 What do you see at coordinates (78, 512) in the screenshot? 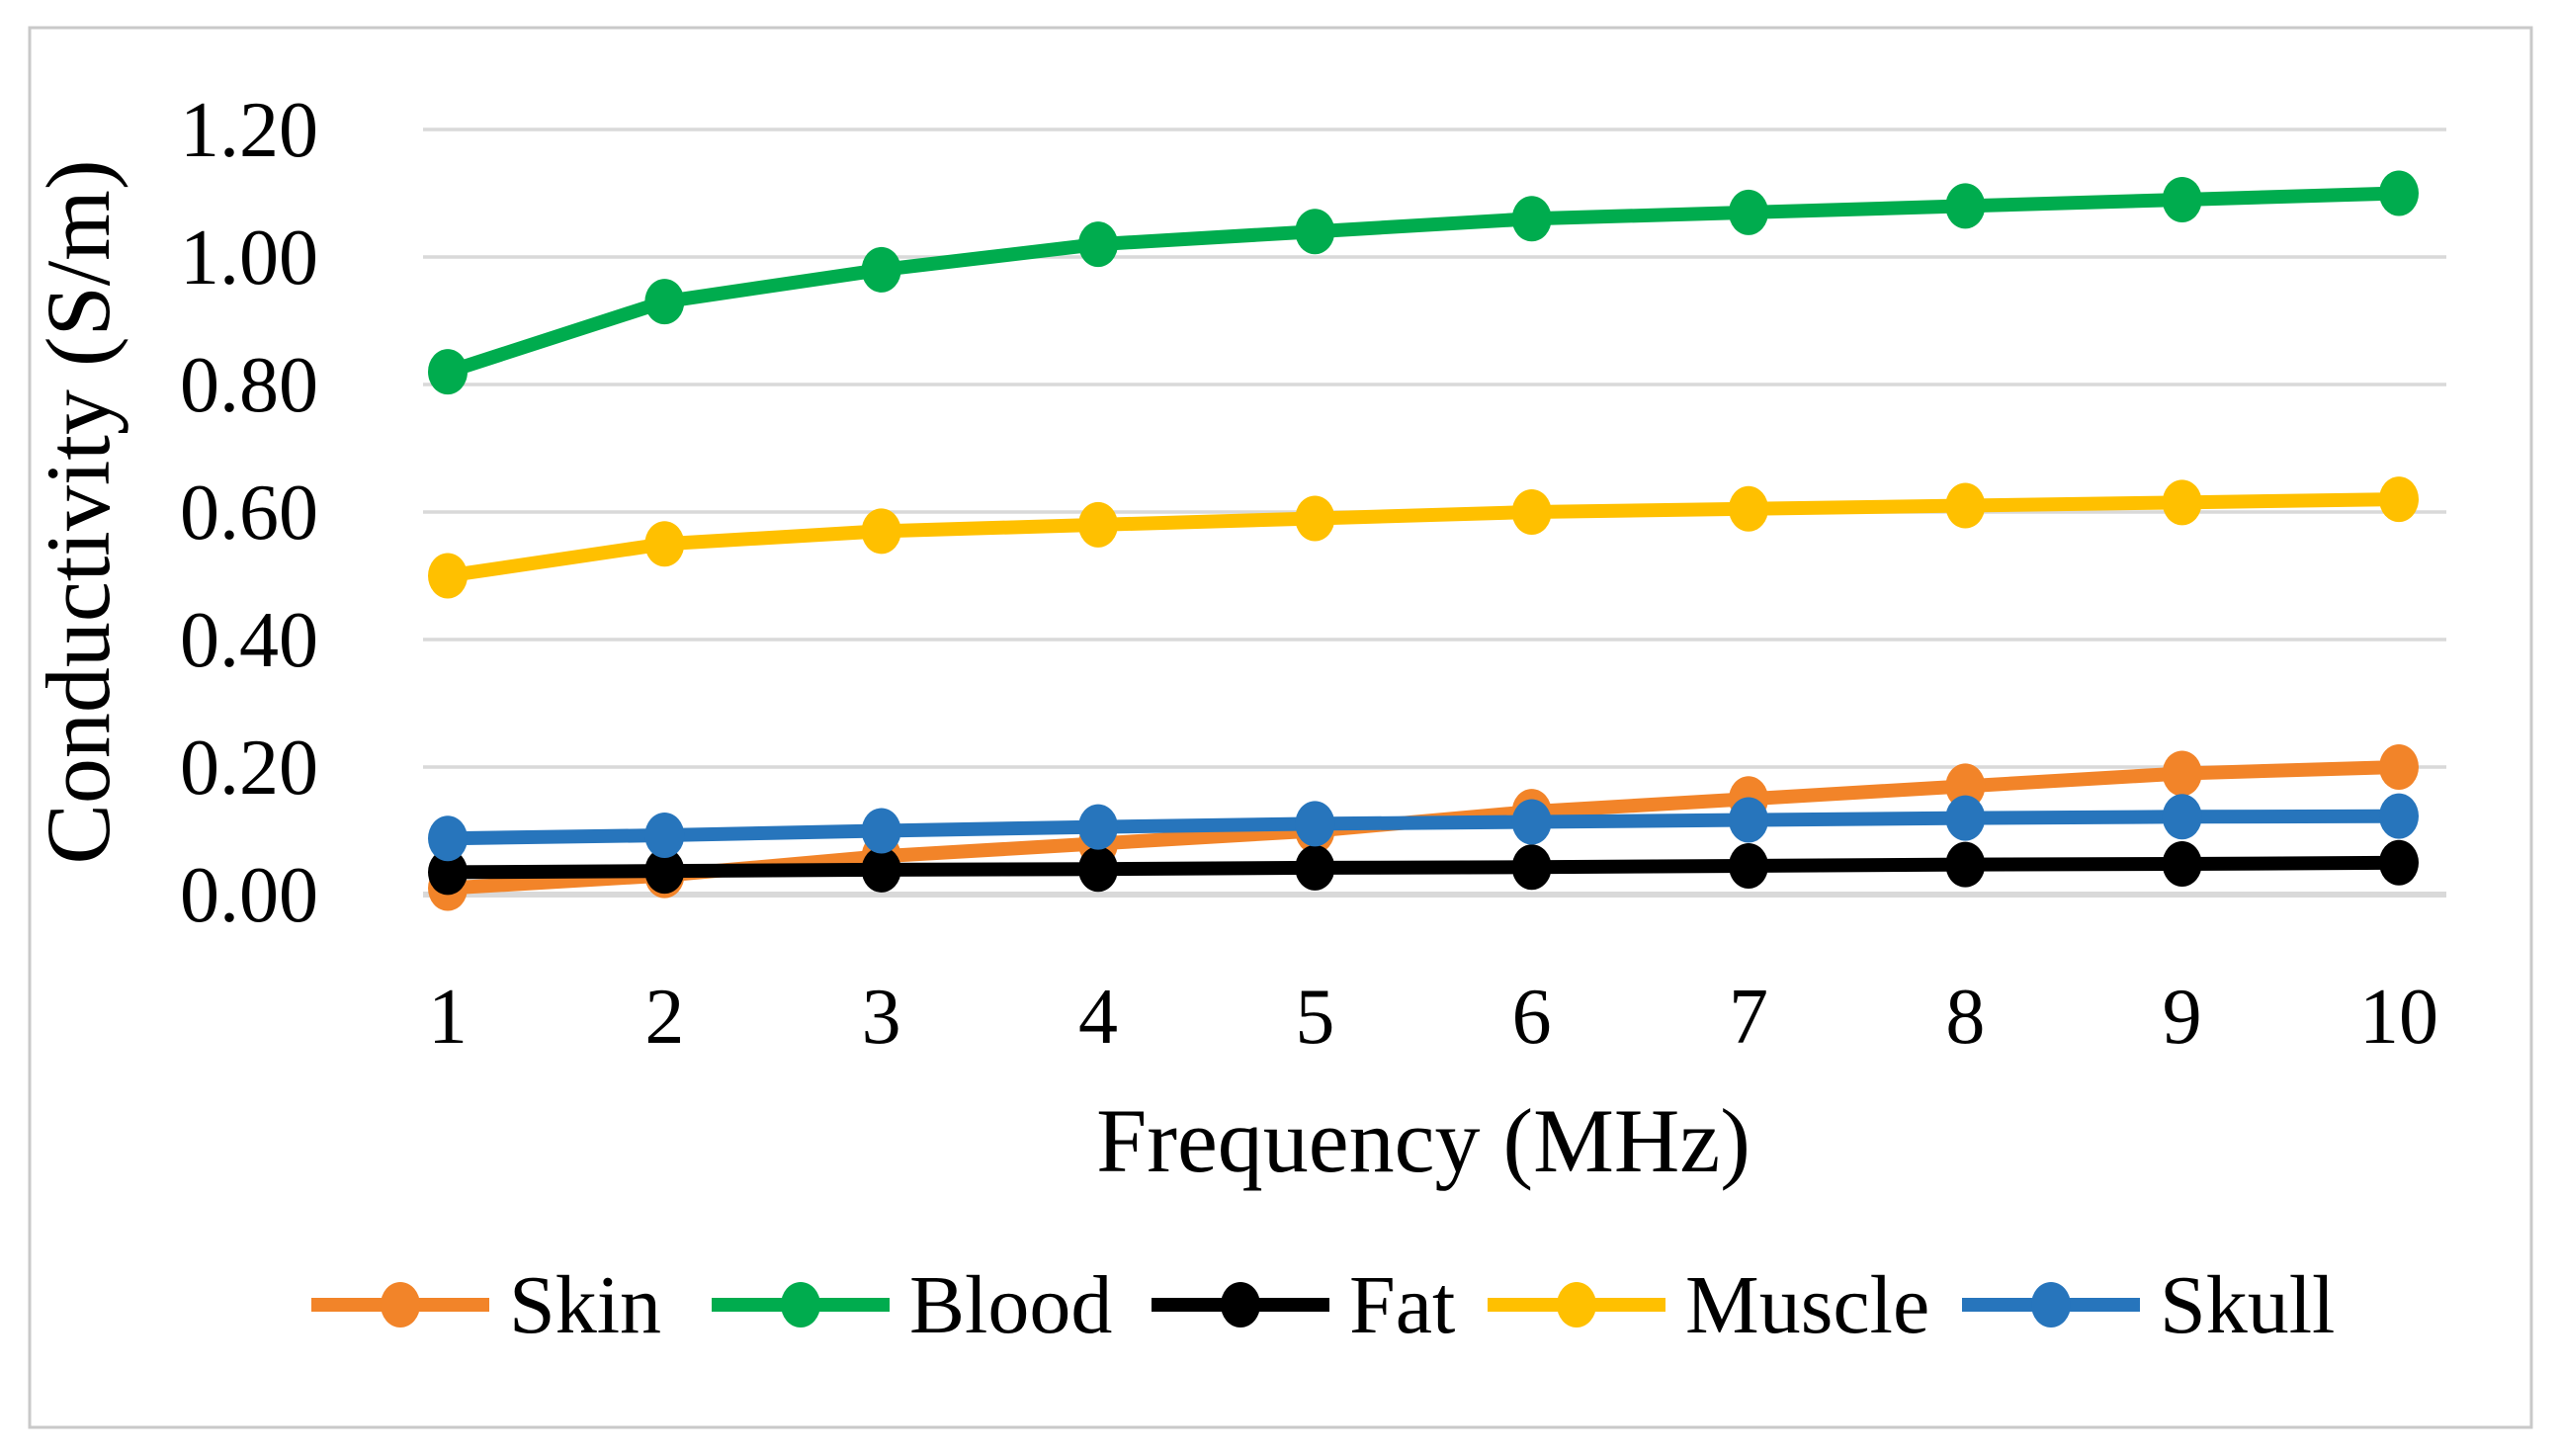
I see `y-axis-title: Conductivity (S/m)` at bounding box center [78, 512].